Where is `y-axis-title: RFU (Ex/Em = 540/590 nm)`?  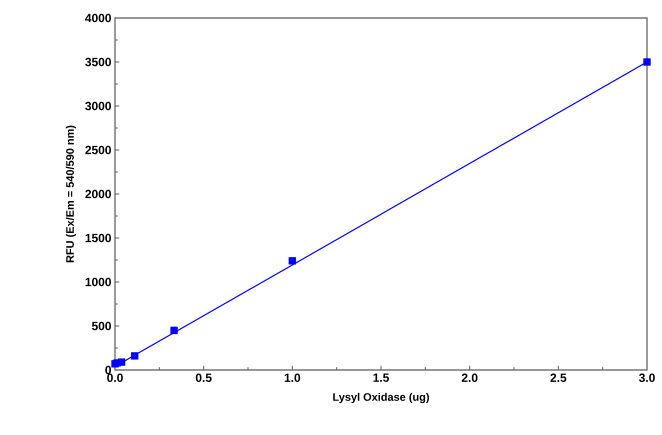
y-axis-title: RFU (Ex/Em = 540/590 nm) is located at coordinates (71, 194).